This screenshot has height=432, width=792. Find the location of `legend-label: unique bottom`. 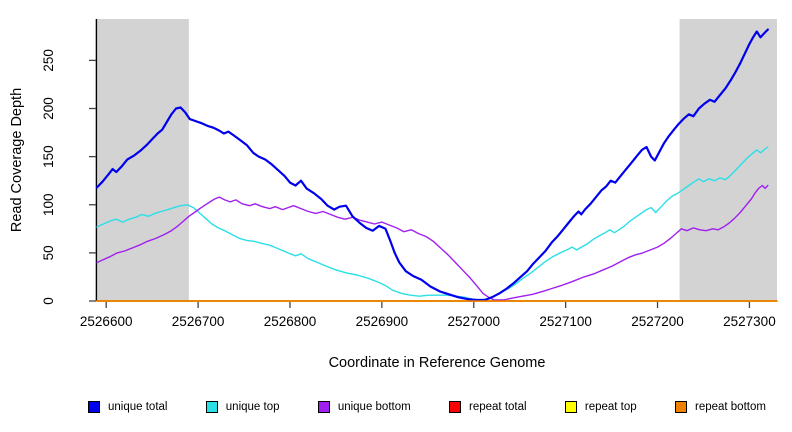

legend-label: unique bottom is located at coordinates (374, 407).